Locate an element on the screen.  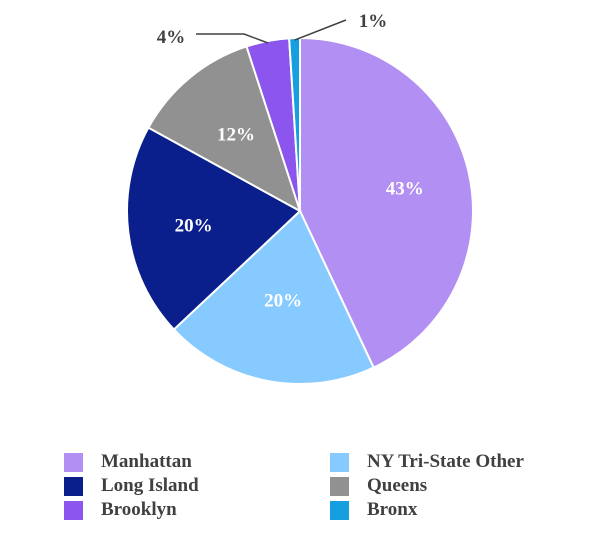
legend-swatch-ny-tri-state-other is located at coordinates (339, 462).